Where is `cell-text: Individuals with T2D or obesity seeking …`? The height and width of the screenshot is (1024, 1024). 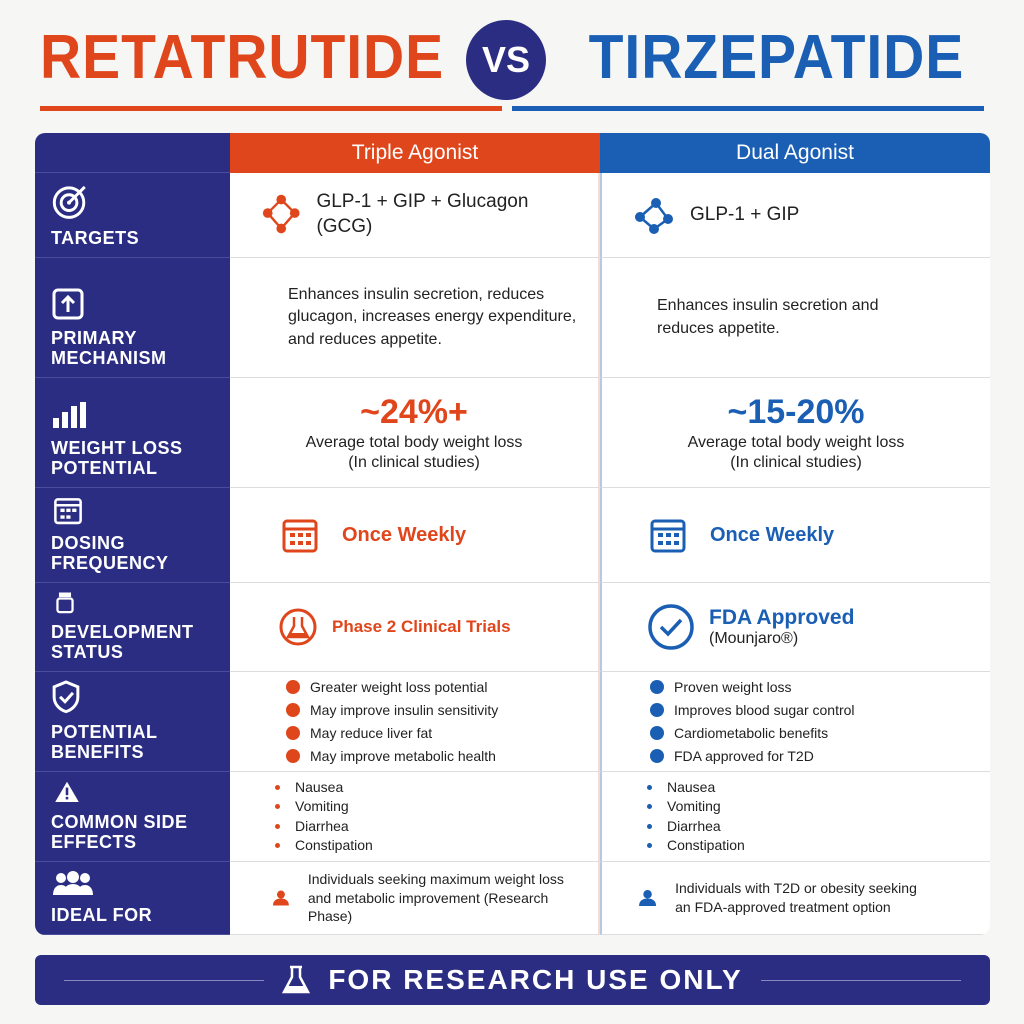 cell-text: Individuals with T2D or obesity seeking … is located at coordinates (796, 897).